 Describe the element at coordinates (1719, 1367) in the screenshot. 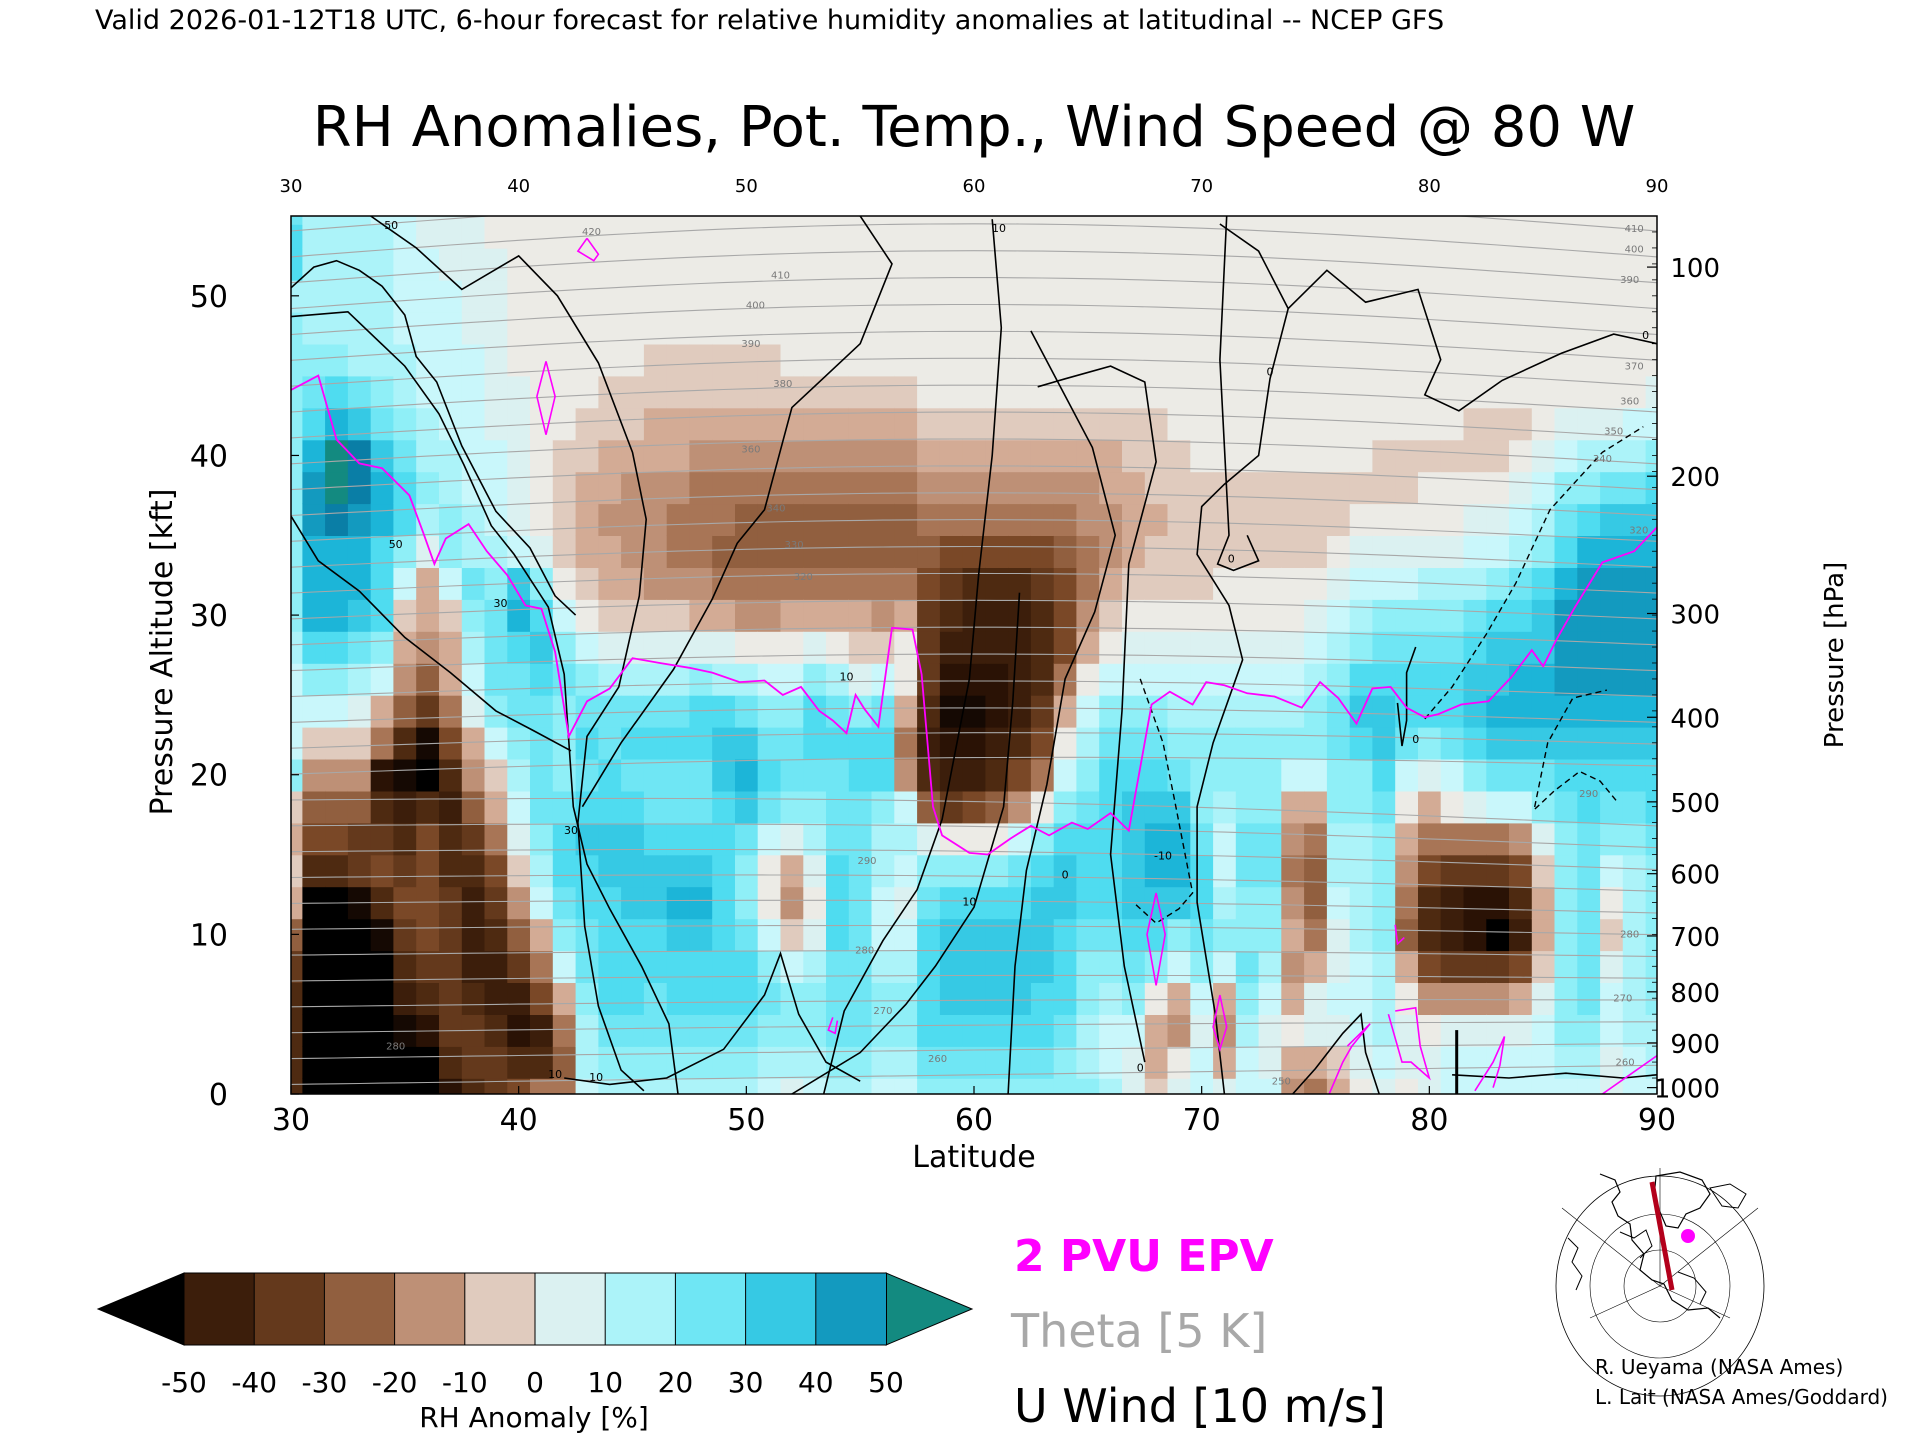

I see `credit-line-1: R. Ueyama (NASA Ames)` at that location.